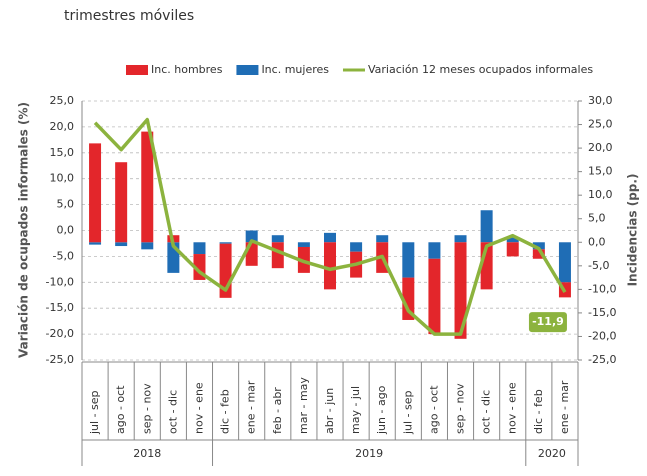 This screenshot has width=647, height=476. What do you see at coordinates (187, 69) in the screenshot?
I see `legend-label: Inc. hombres` at bounding box center [187, 69].